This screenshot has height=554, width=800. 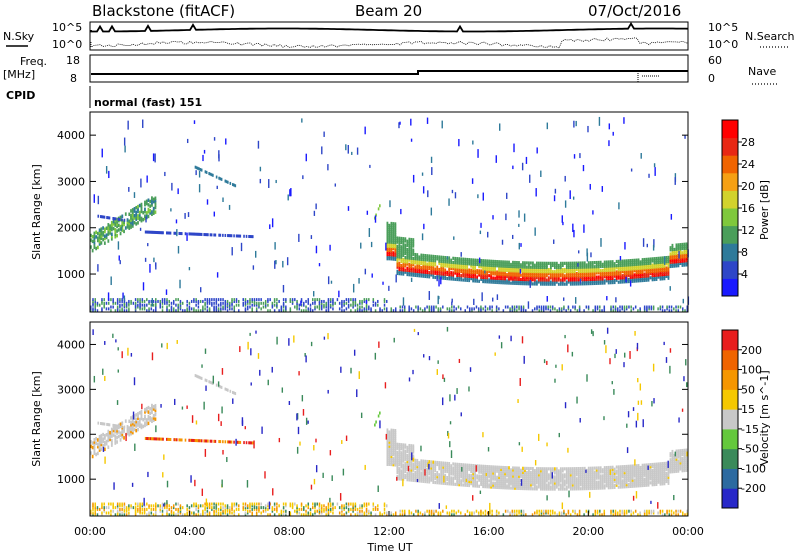 I want to click on time-tick-label: 12:00, so click(x=389, y=531).